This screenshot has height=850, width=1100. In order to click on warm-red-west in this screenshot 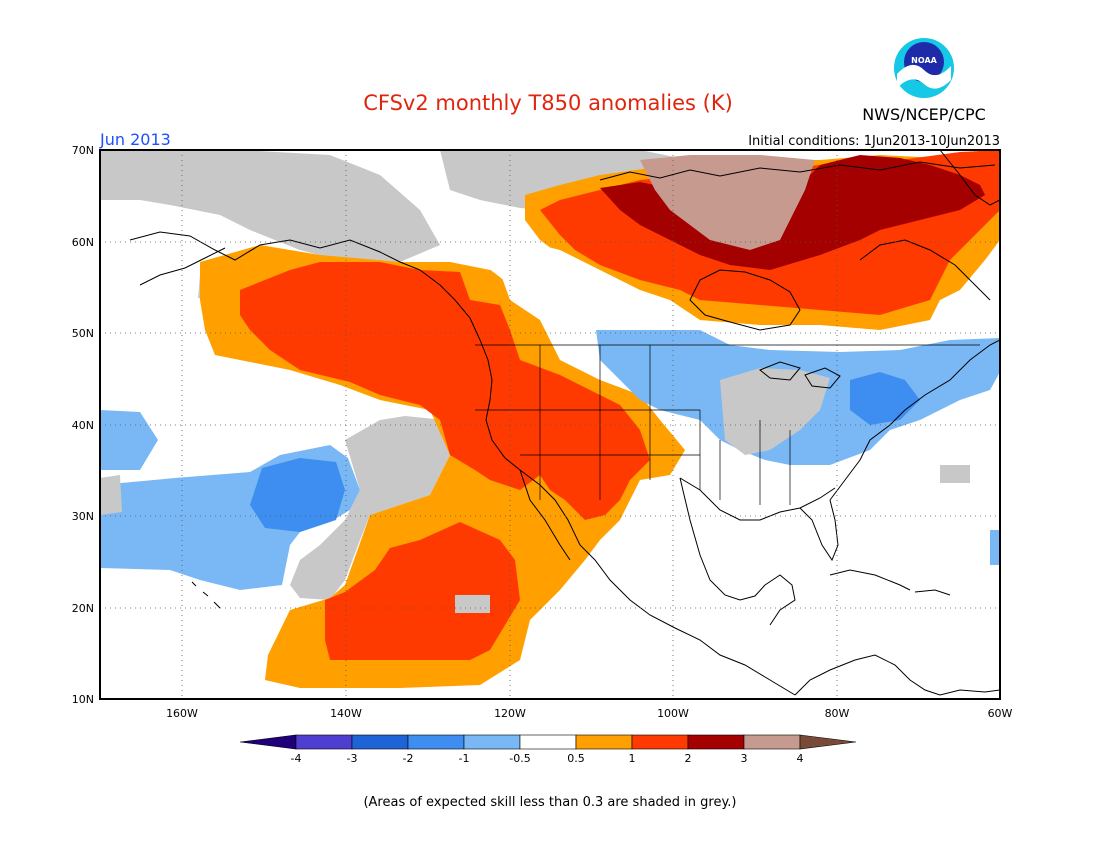, I will do `click(445, 391)`.